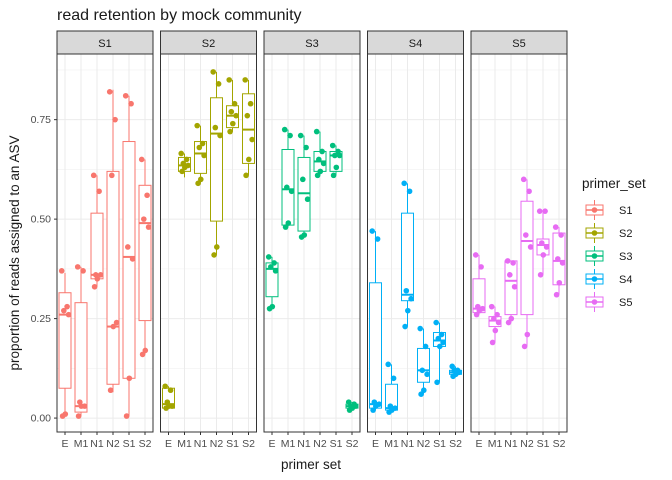 Image resolution: width=672 pixels, height=480 pixels. Describe the element at coordinates (614, 183) in the screenshot. I see `legend-title: primer_set` at that location.